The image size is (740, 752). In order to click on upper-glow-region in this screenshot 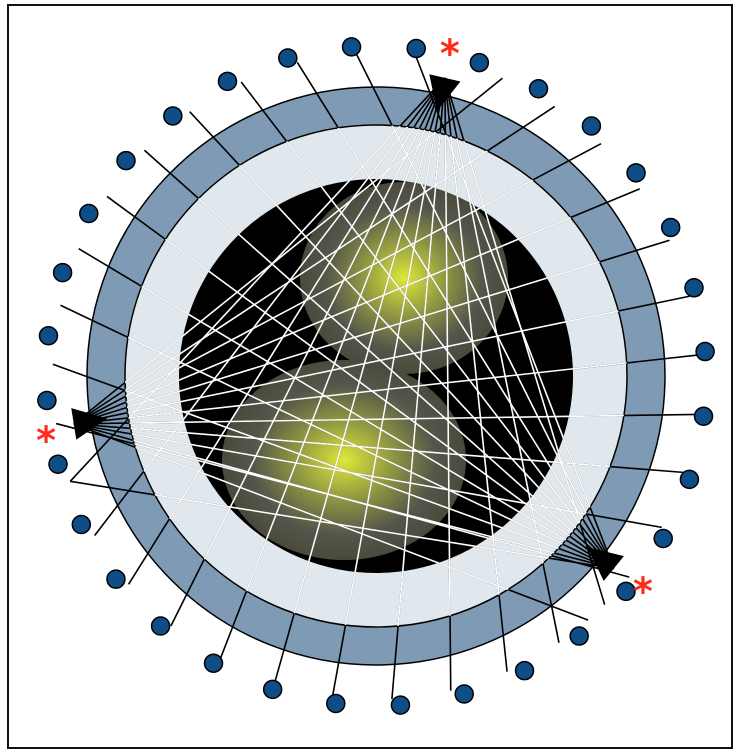, I will do `click(404, 278)`.